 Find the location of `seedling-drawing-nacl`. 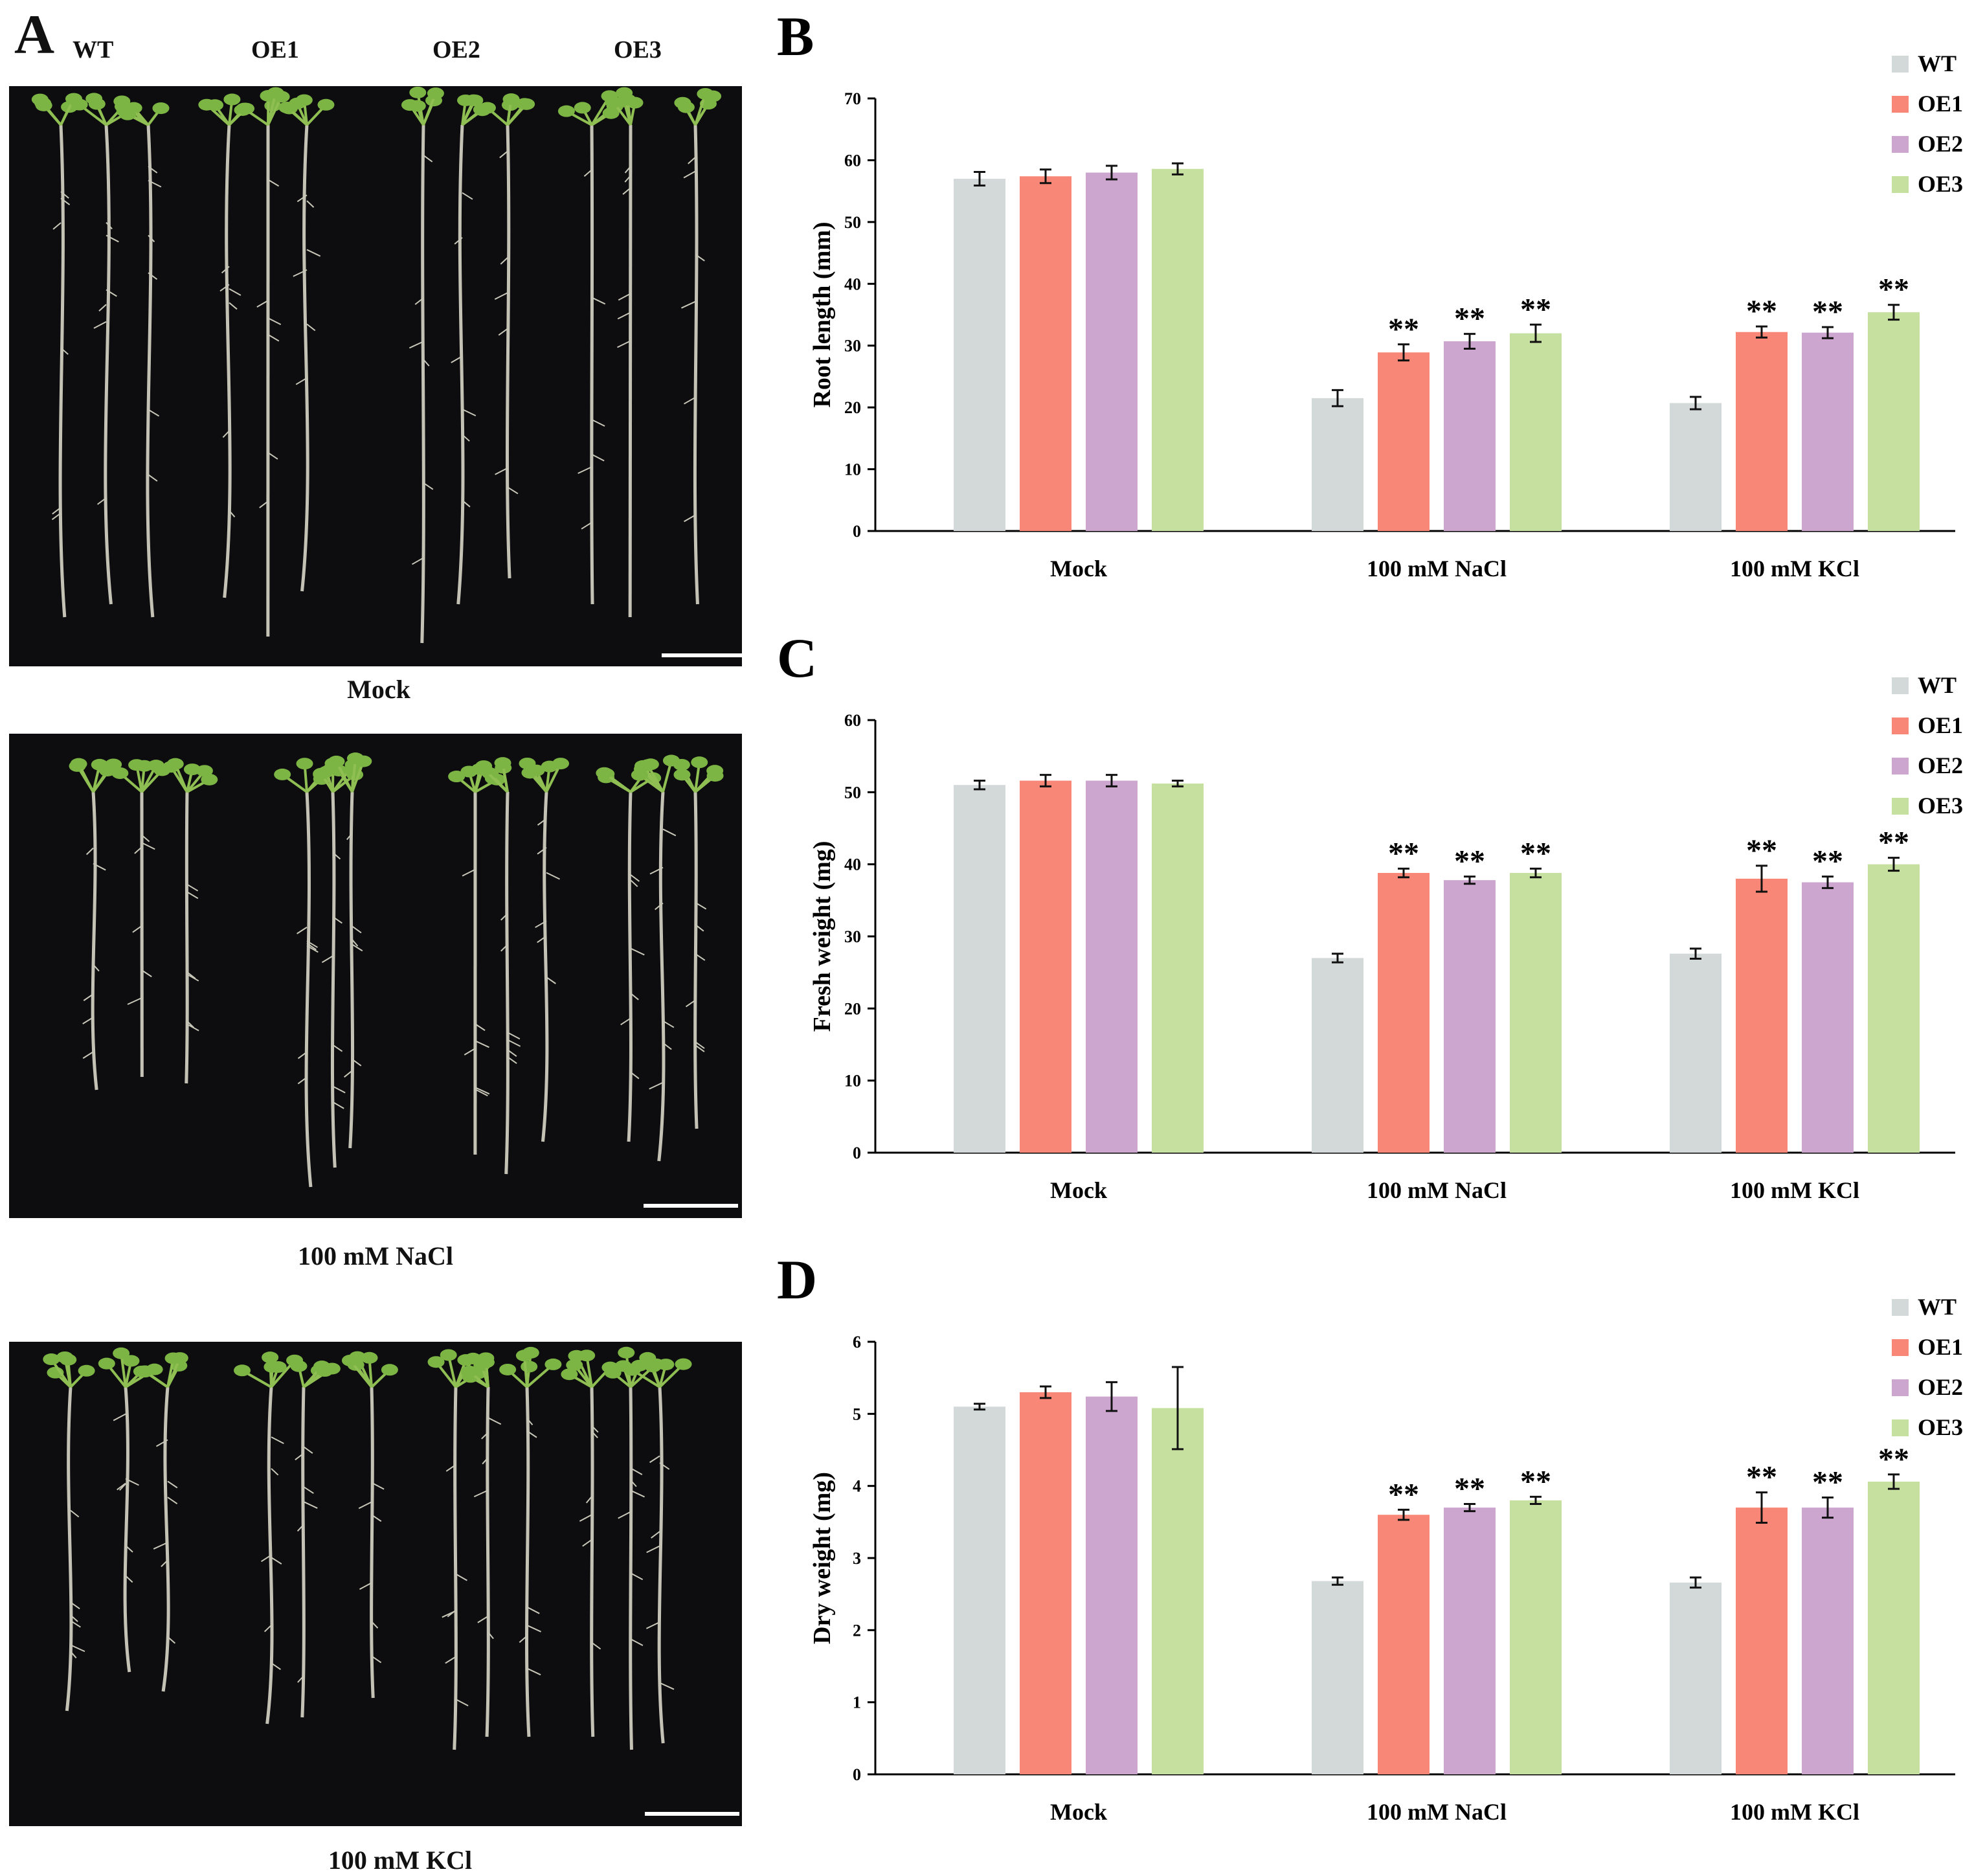

seedling-drawing-nacl is located at coordinates (404, 980).